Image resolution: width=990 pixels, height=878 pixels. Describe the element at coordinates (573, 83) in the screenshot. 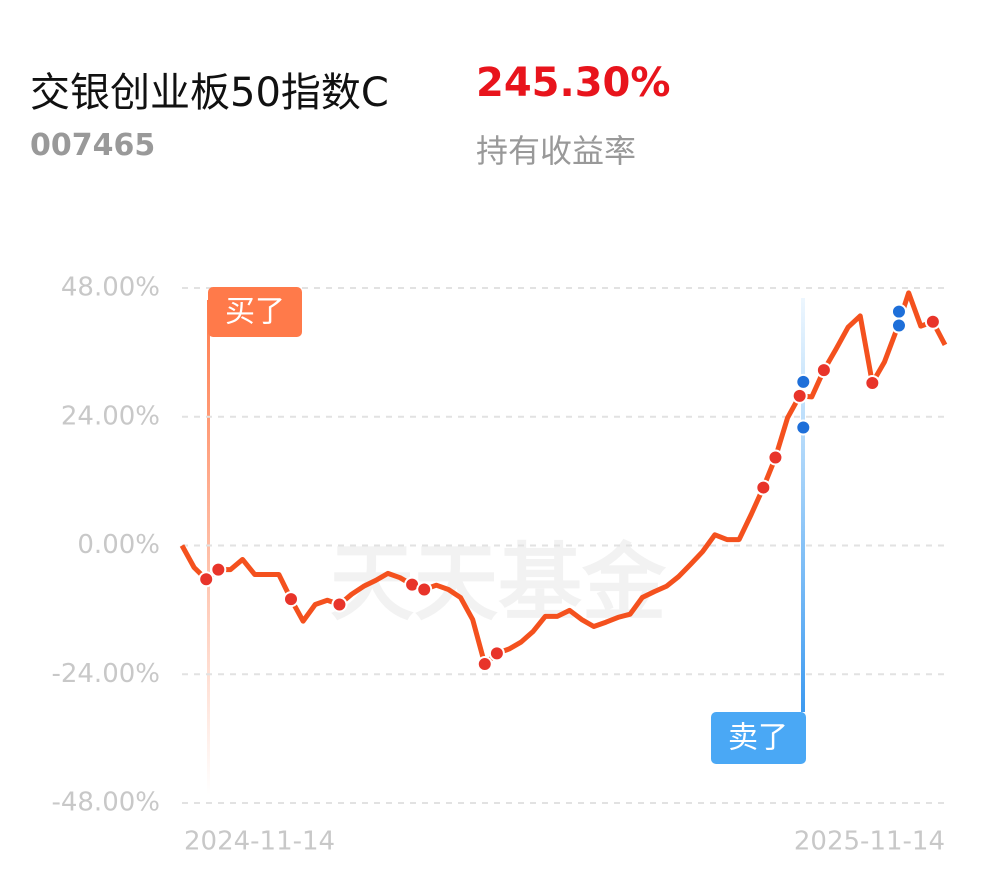

I see `holding-return: 245.30%` at that location.